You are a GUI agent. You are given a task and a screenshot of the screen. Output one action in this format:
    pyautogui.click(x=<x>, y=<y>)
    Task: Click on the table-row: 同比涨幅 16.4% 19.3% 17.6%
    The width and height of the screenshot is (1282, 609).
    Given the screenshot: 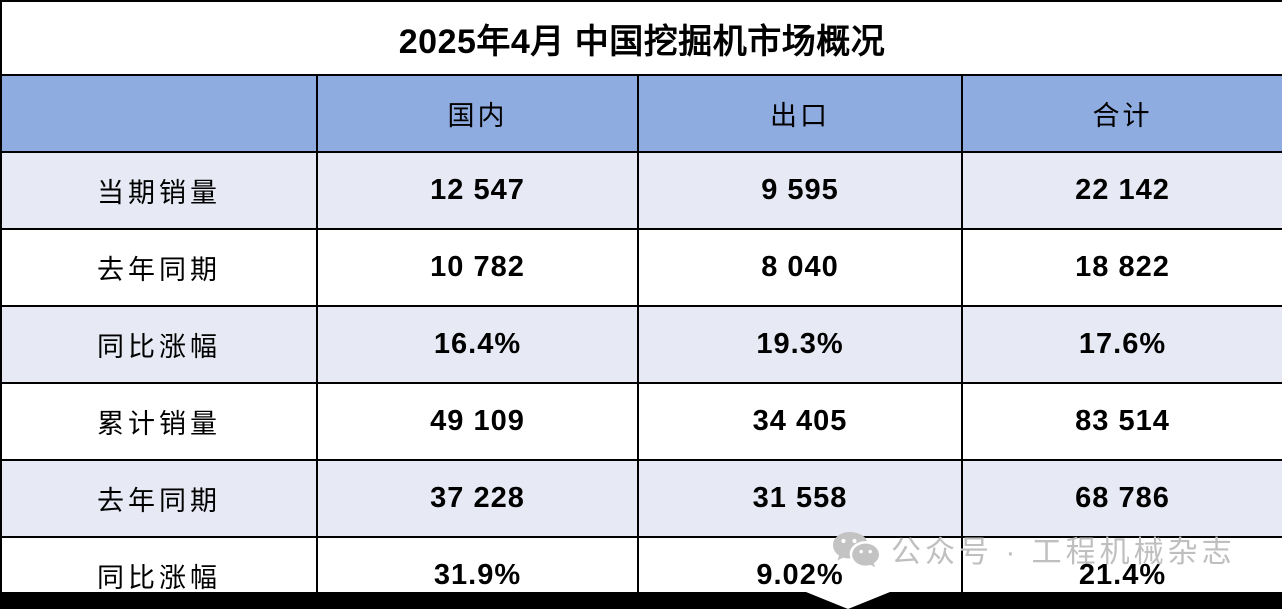 What is the action you would take?
    pyautogui.click(x=641, y=344)
    